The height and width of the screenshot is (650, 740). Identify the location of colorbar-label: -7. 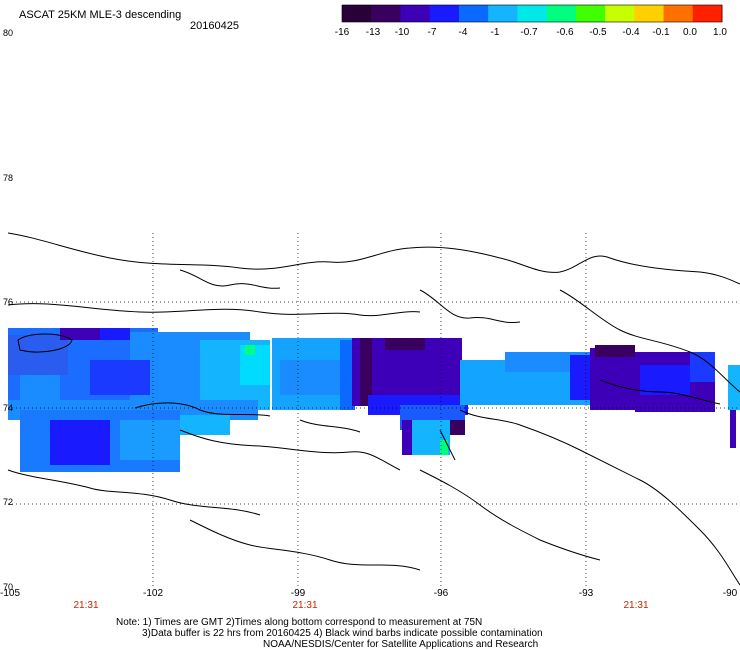
(432, 32).